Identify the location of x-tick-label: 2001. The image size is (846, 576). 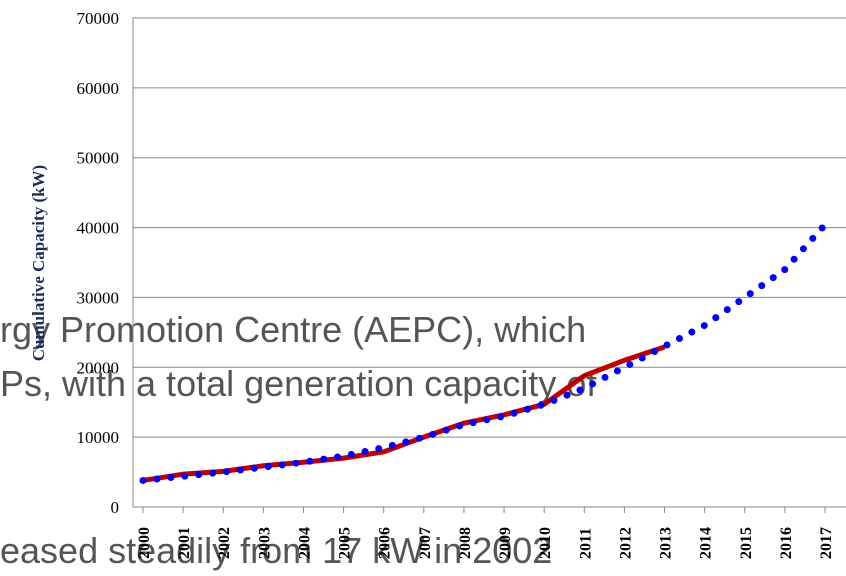
(184, 543).